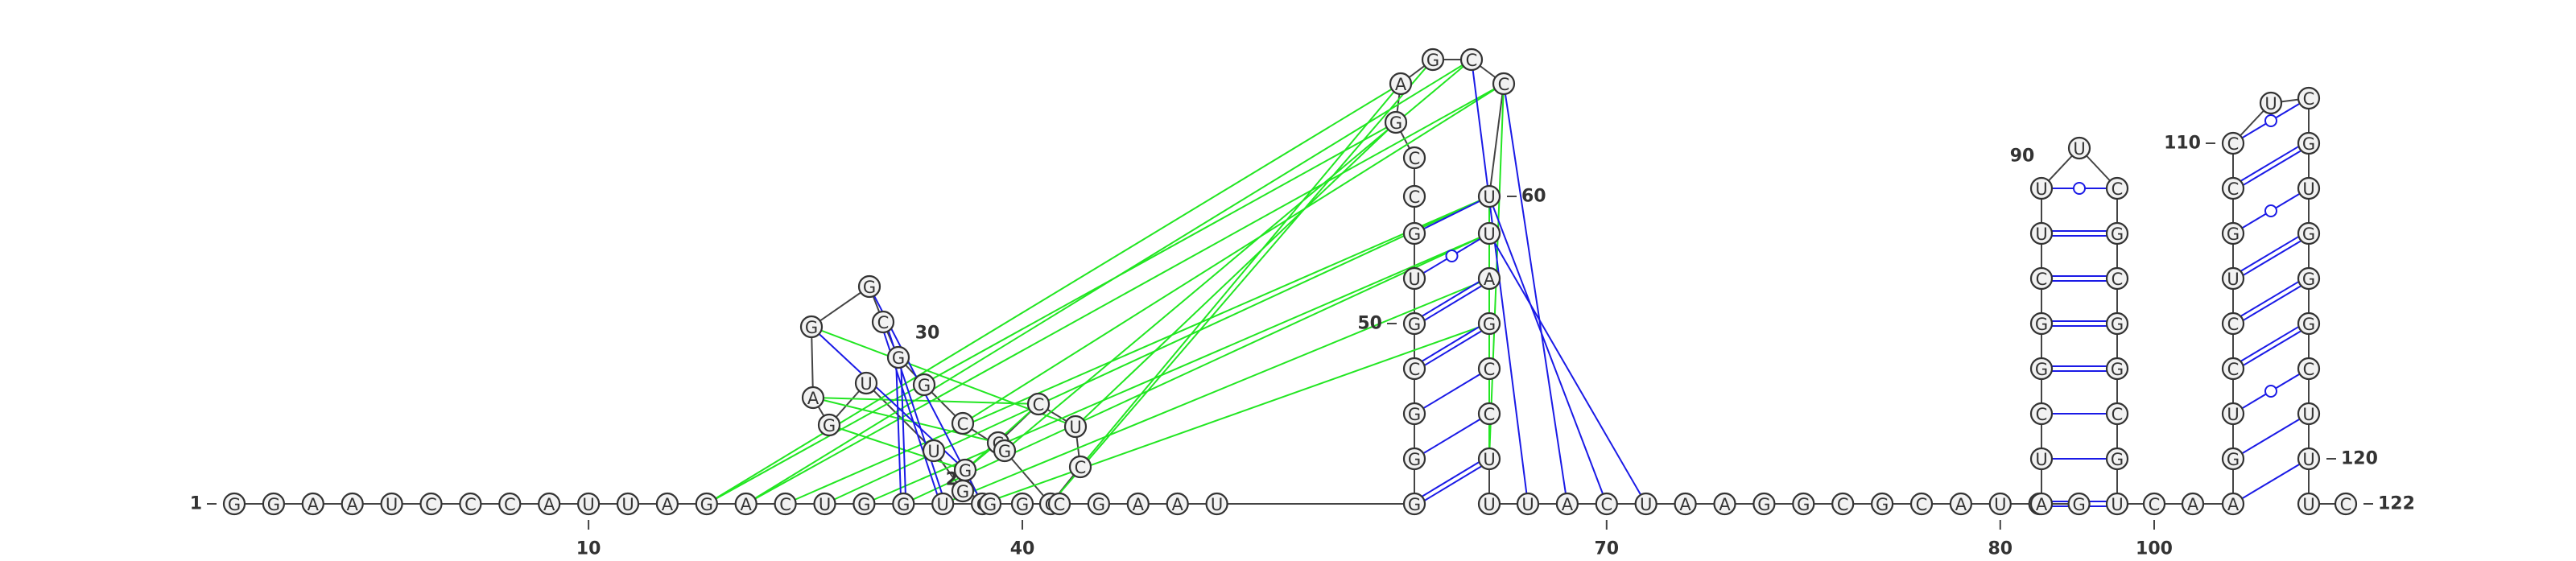 The height and width of the screenshot is (561, 2576). Describe the element at coordinates (2359, 459) in the screenshot. I see `position-label: 120` at that location.